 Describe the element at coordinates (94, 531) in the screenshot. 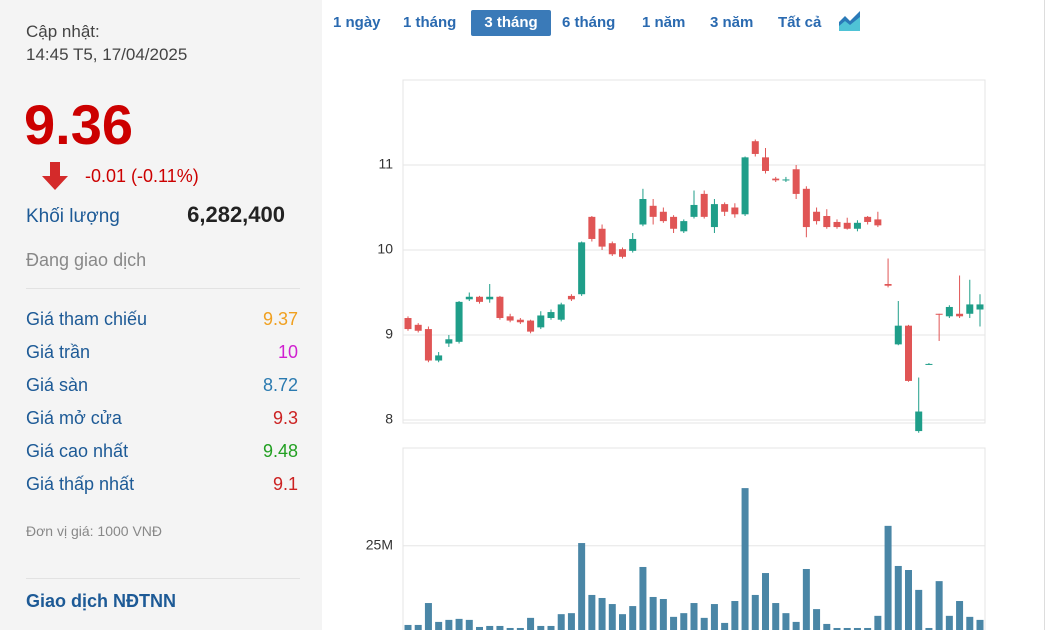

I see `unit-note: Đơn vị giá: 1000 VNĐ` at that location.